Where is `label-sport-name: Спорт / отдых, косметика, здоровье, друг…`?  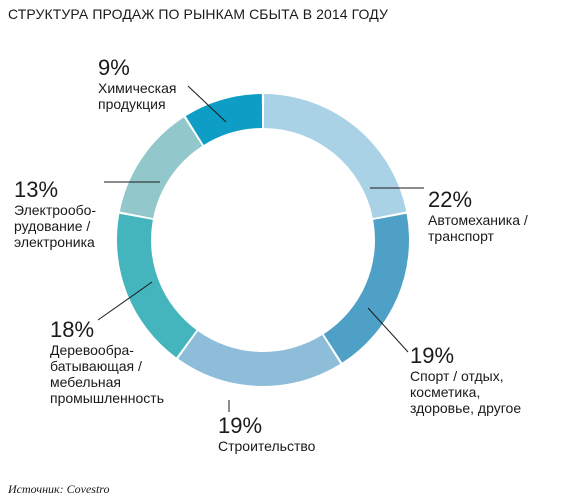
label-sport-name: Спорт / отдых, косметика, здоровье, друг… is located at coordinates (466, 392).